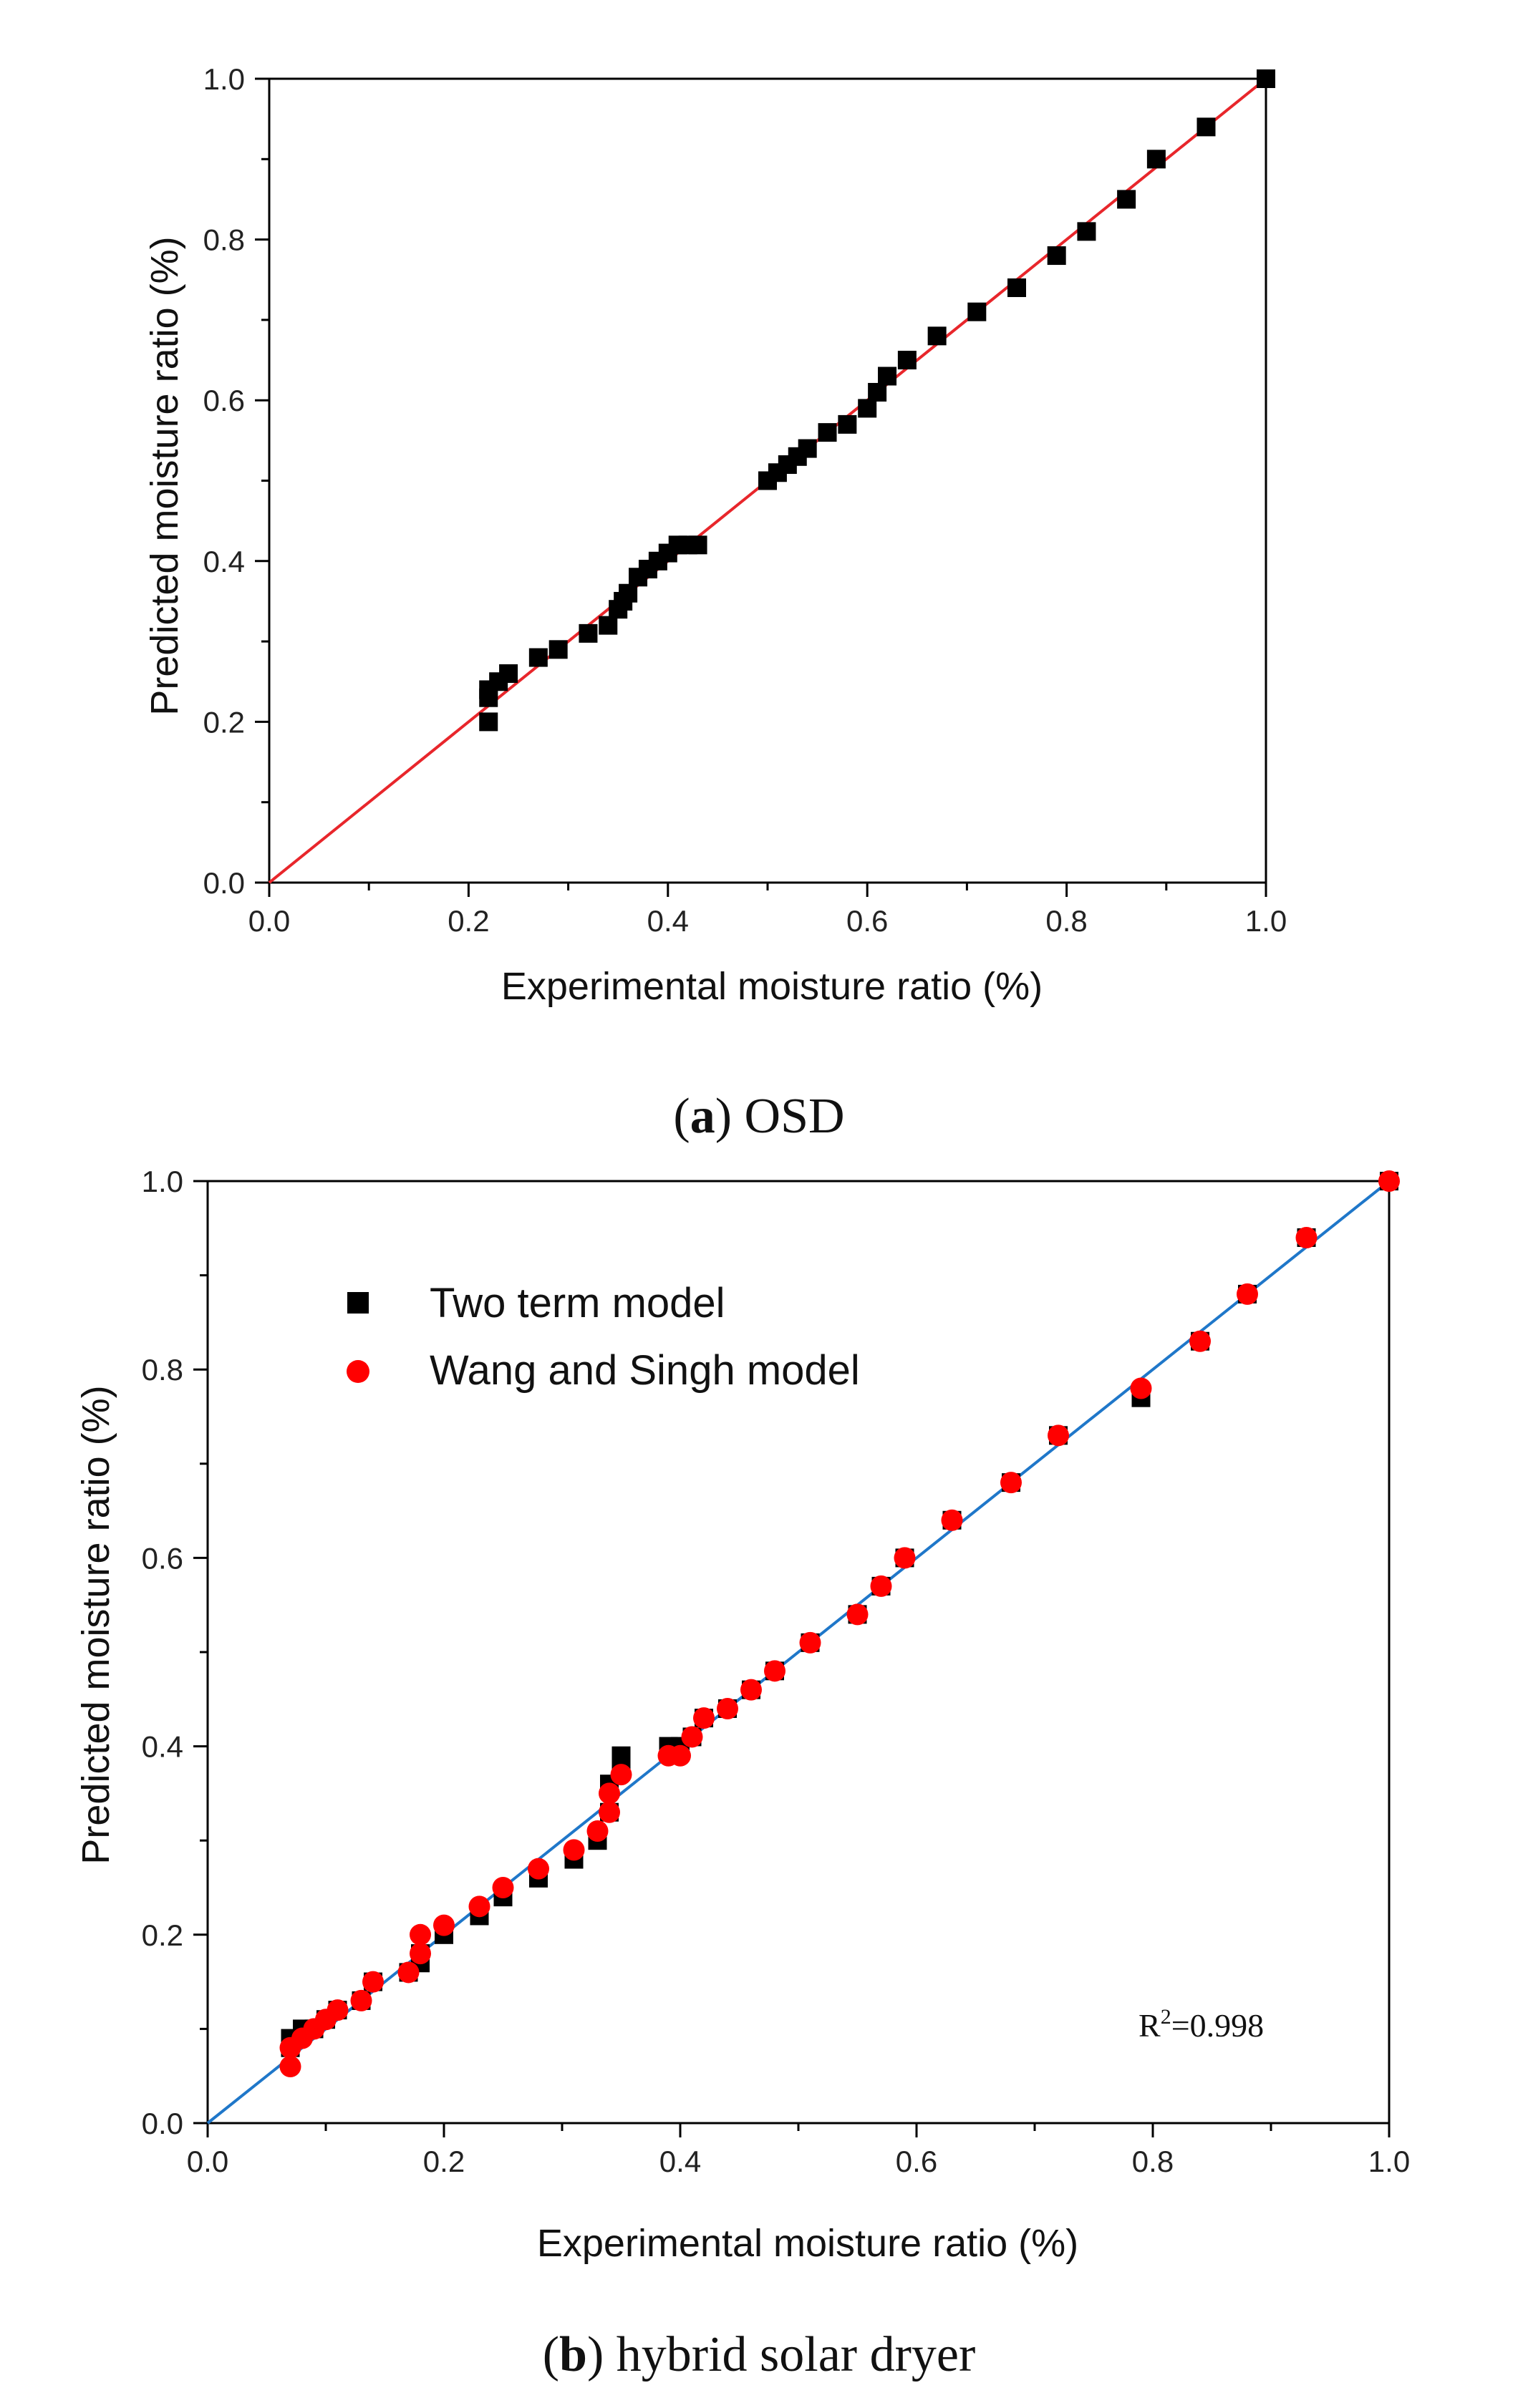 The image size is (1518, 2408). Describe the element at coordinates (224, 562) in the screenshot. I see `y-tick-label-osd: 0.4` at that location.